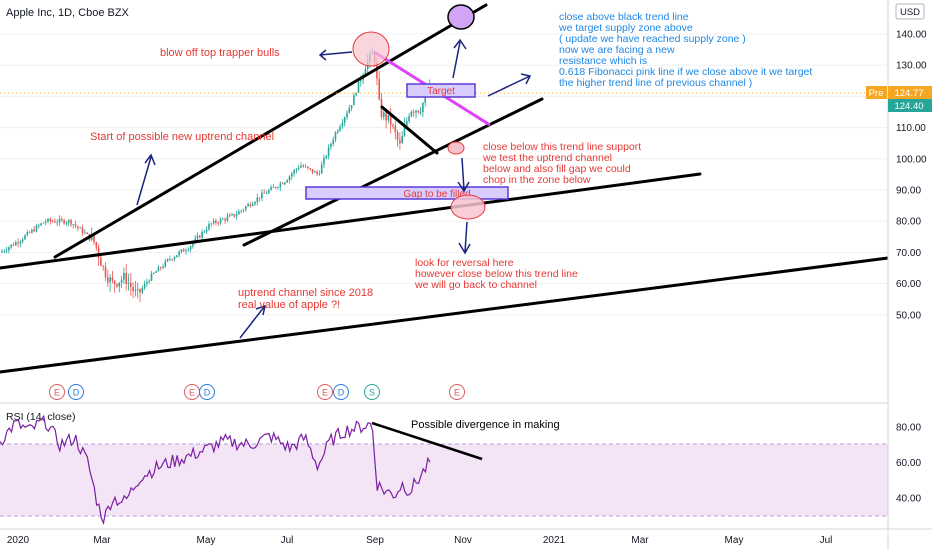  Describe the element at coordinates (911, 66) in the screenshot. I see `price-tick-label: 130.00` at that location.